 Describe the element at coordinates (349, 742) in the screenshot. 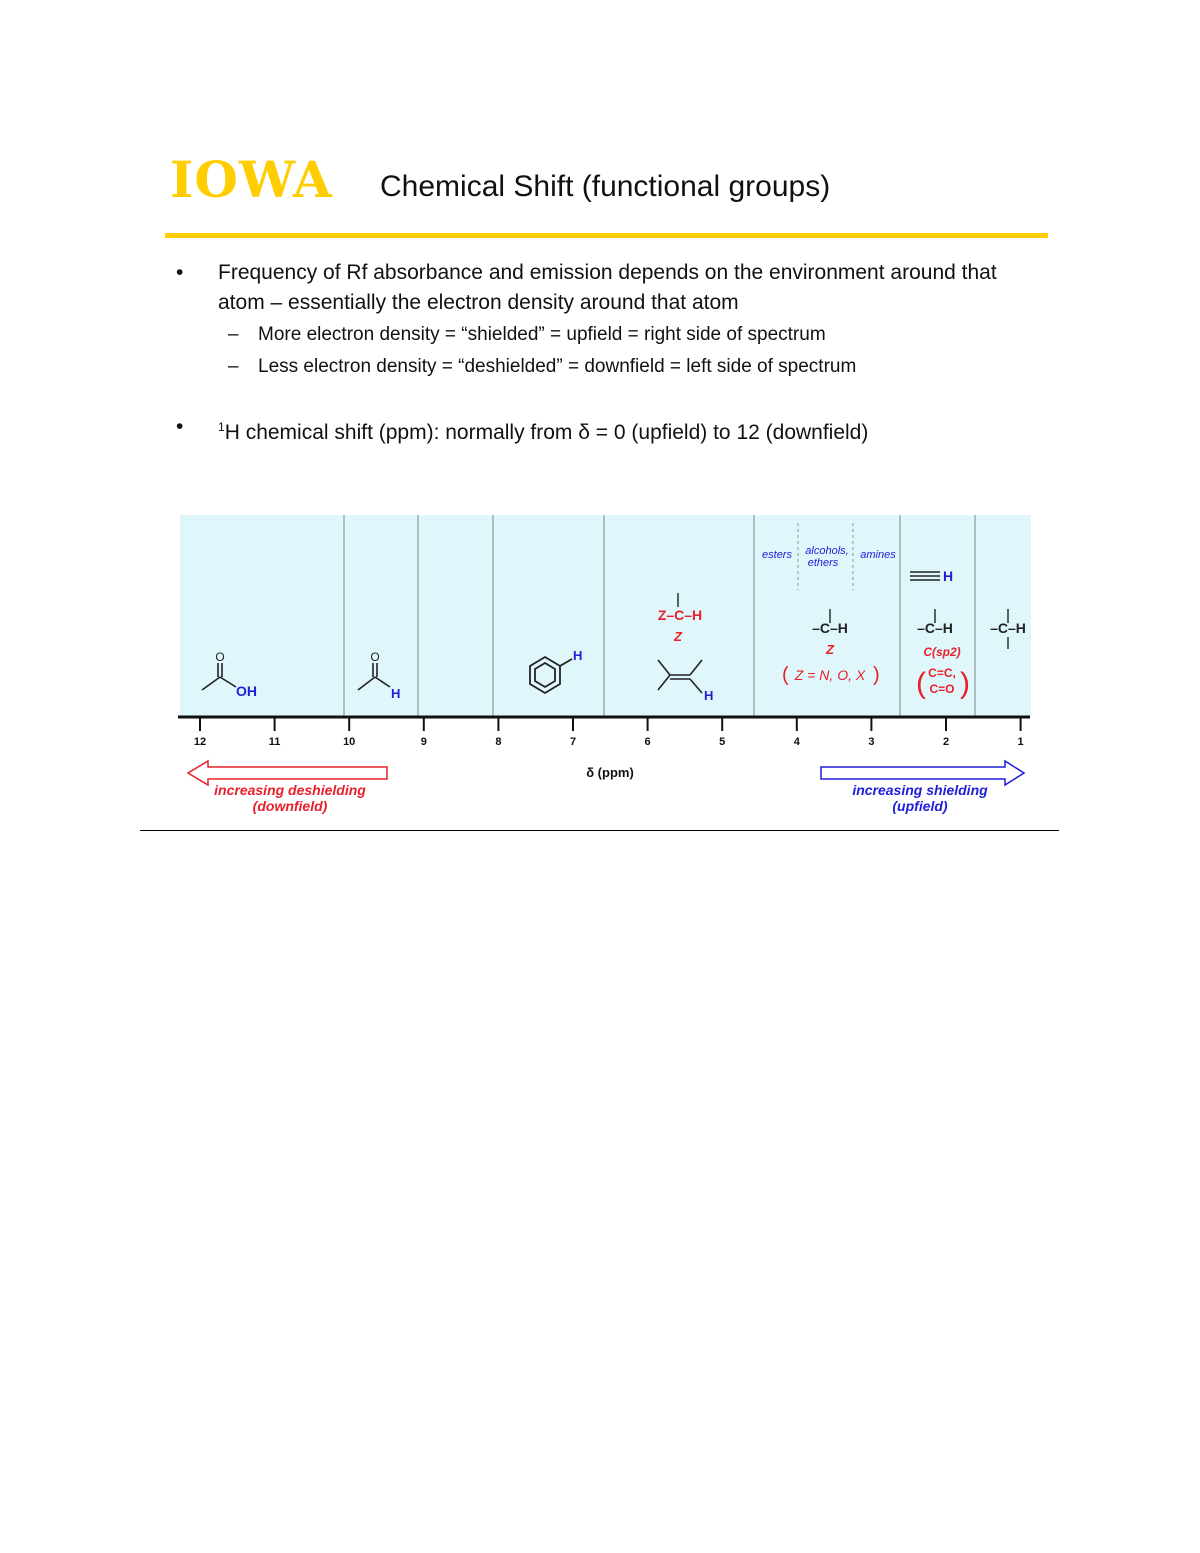

I see `axis-tick-label: 10` at that location.